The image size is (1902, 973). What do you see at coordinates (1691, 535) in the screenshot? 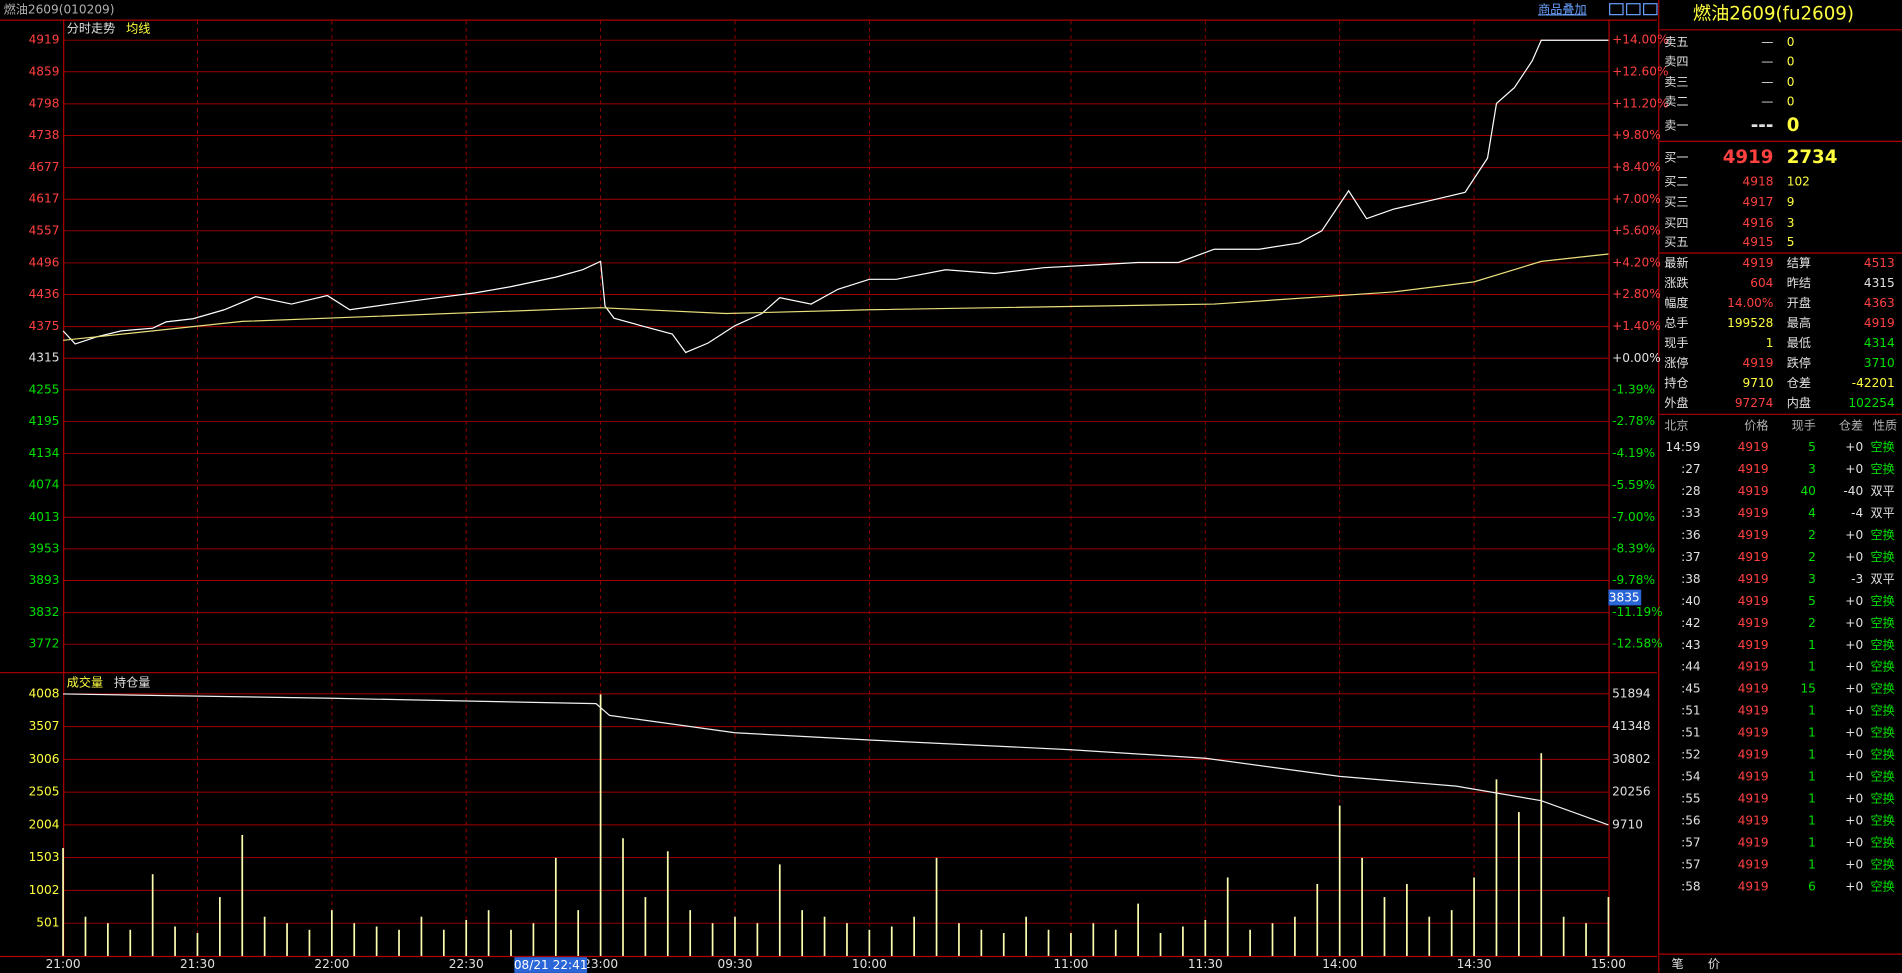
I see `trade-time: :36` at bounding box center [1691, 535].